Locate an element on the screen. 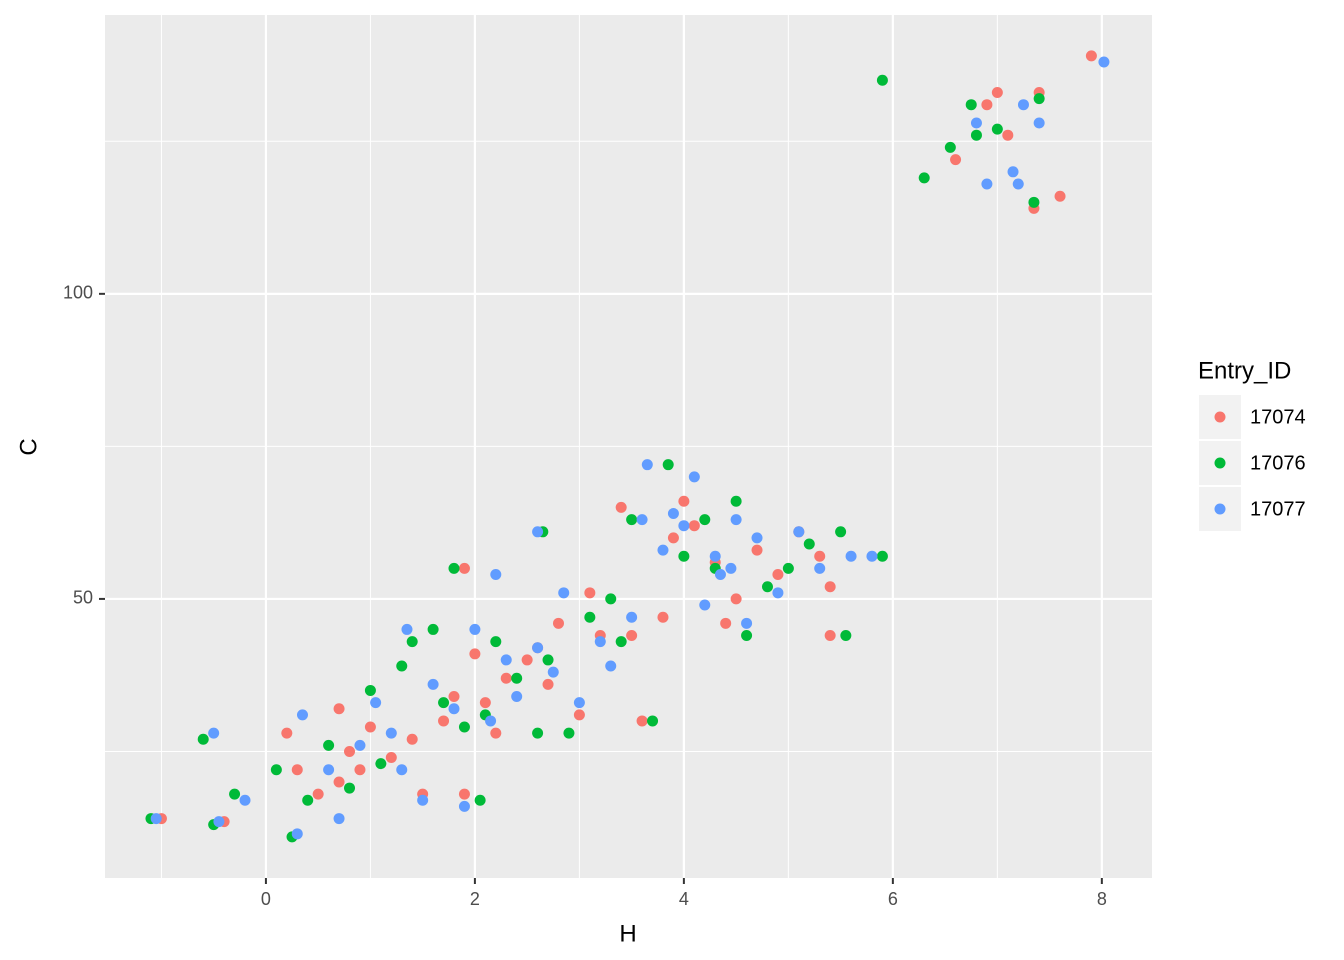  legend-marker is located at coordinates (1220, 463).